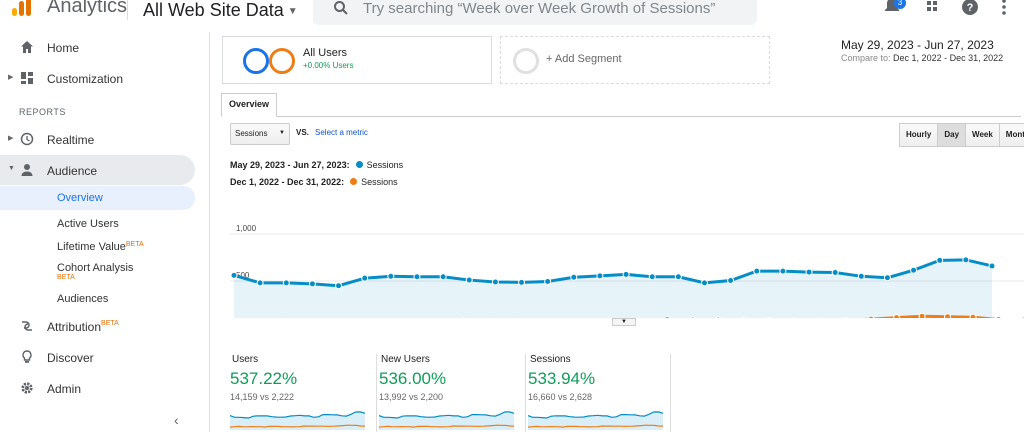 The image size is (1024, 432). What do you see at coordinates (448, 393) in the screenshot?
I see `scorecard-new-users: New Users 536.00% 13,992 vs 2,200` at bounding box center [448, 393].